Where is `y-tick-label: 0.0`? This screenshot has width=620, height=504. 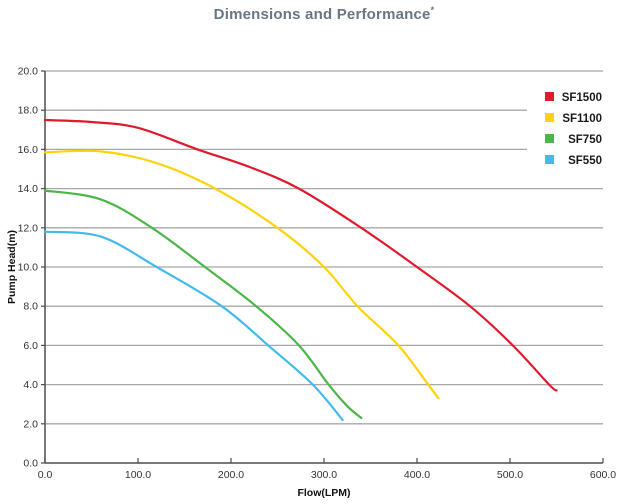 y-tick-label: 0.0 is located at coordinates (30, 464).